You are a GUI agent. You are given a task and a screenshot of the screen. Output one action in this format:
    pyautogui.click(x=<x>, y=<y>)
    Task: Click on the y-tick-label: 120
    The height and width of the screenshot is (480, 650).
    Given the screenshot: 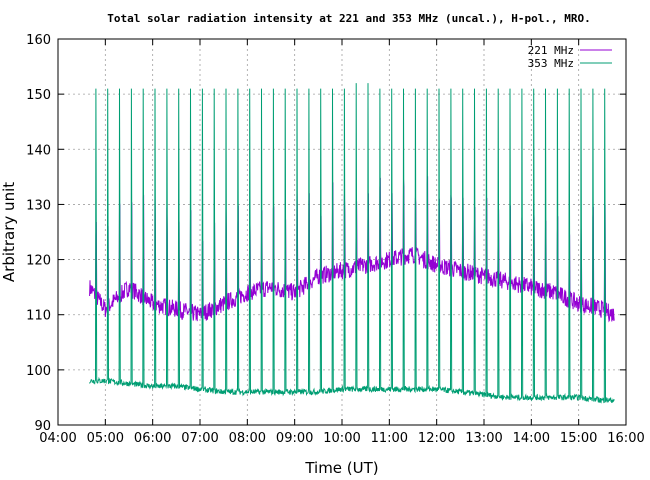 What is the action you would take?
    pyautogui.click(x=38, y=261)
    